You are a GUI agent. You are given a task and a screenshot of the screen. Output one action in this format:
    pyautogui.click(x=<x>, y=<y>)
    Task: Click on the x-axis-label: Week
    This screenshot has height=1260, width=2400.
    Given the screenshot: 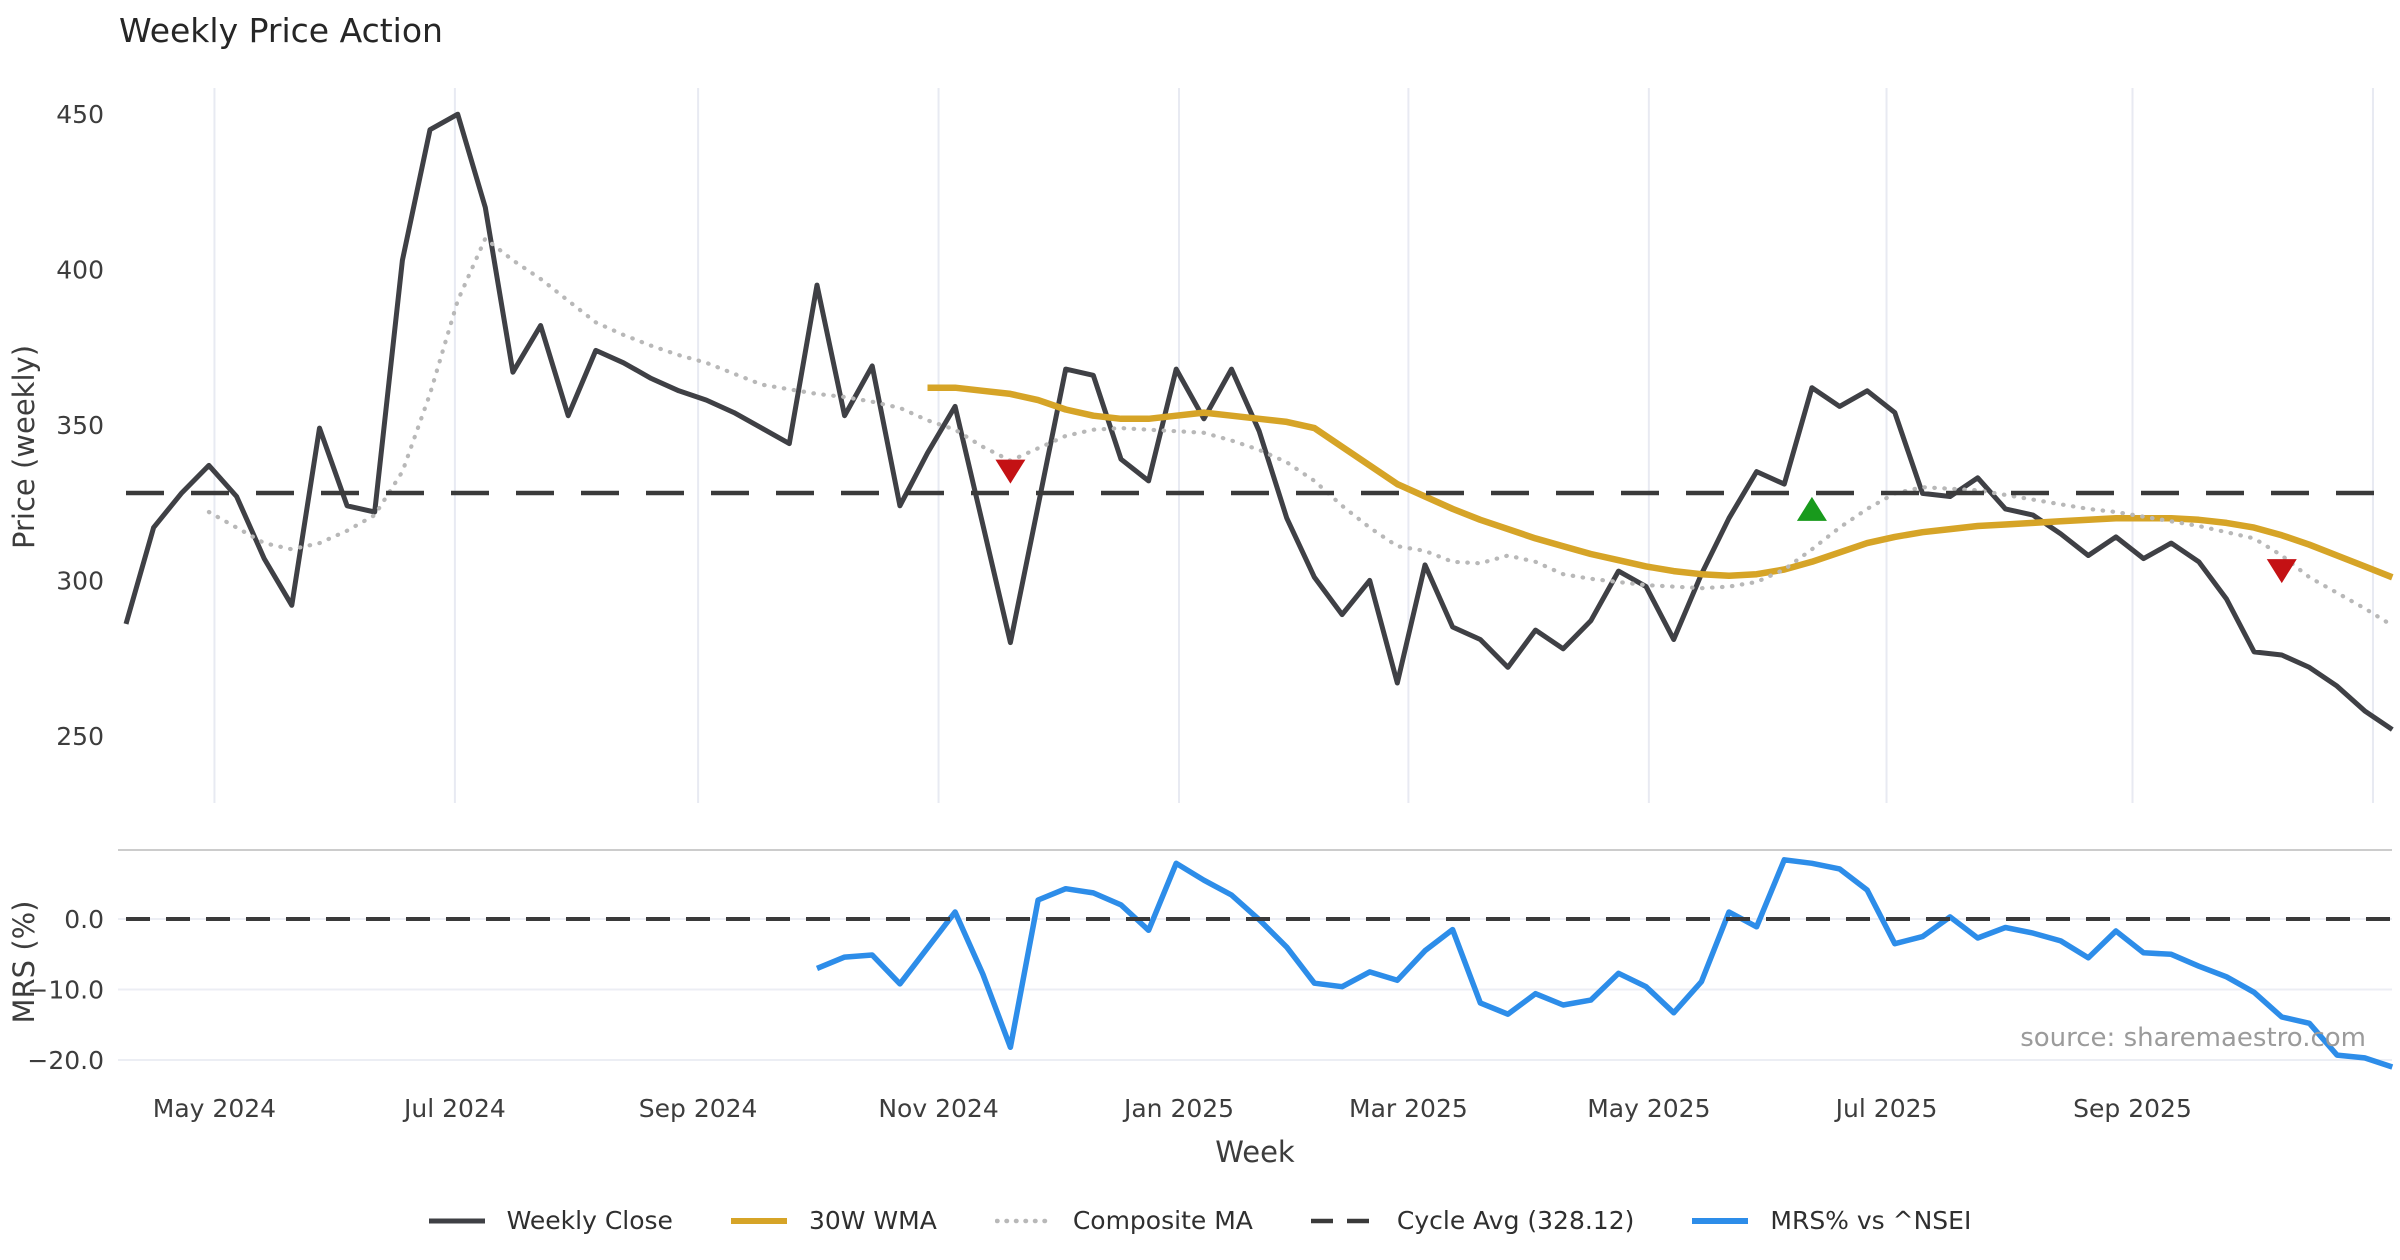 What is the action you would take?
    pyautogui.click(x=1255, y=1152)
    